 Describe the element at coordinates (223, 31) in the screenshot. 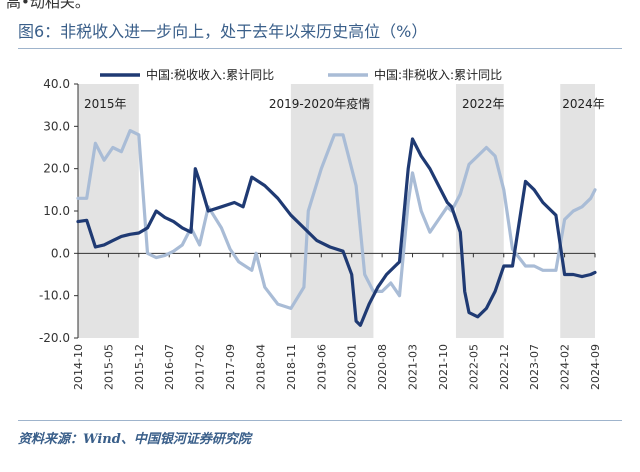

I see `figure-title: 图6：非税收入进一步向上，处于去年以来历史高位（%）` at that location.